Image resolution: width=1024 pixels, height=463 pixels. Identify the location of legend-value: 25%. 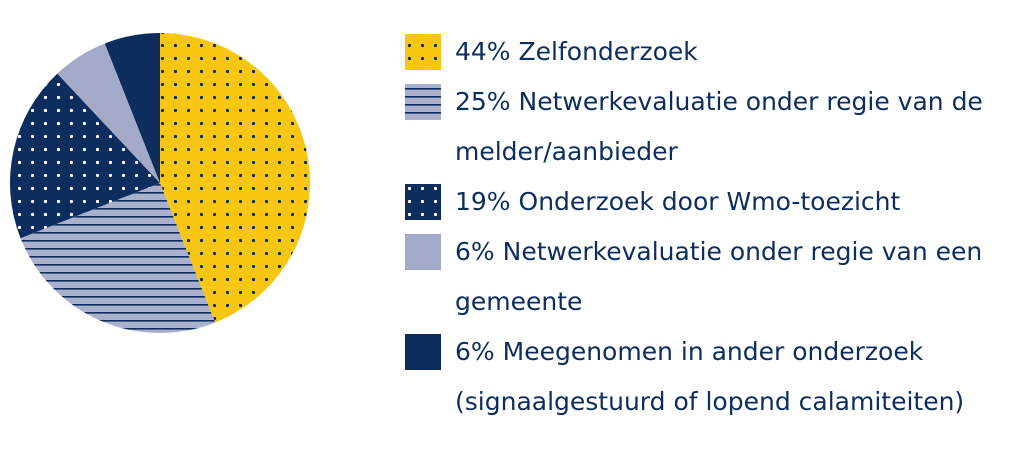
(483, 101).